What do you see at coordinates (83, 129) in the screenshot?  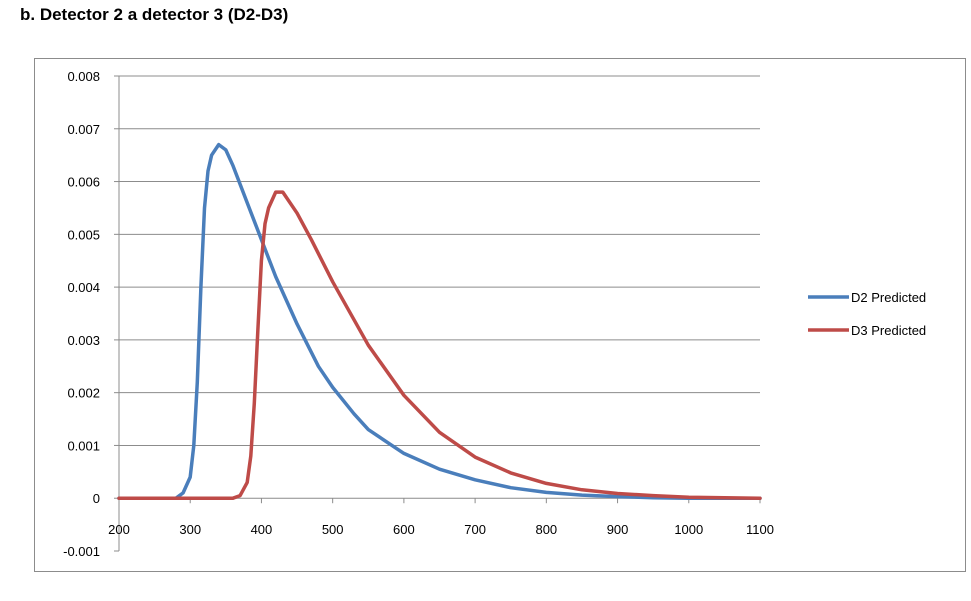 I see `y-tick-label: 0.007` at bounding box center [83, 129].